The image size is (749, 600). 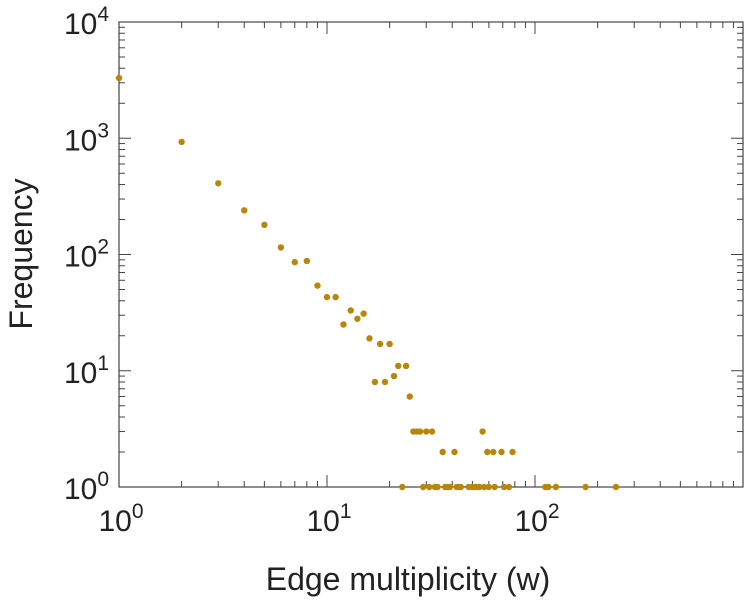 I want to click on x-axis-title: Edge multiplicity (w), so click(x=408, y=579).